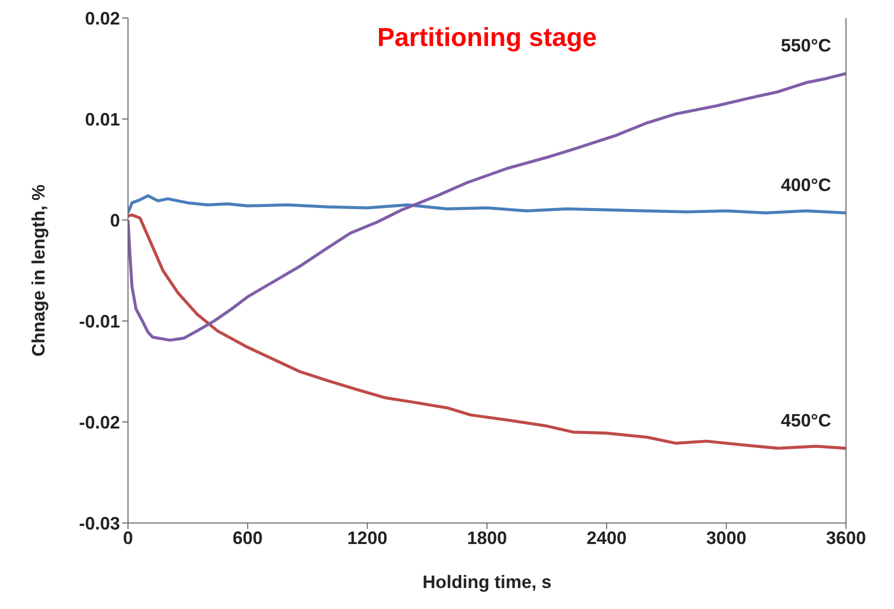 This screenshot has width=894, height=609. What do you see at coordinates (806, 420) in the screenshot?
I see `series-label: 450°C` at bounding box center [806, 420].